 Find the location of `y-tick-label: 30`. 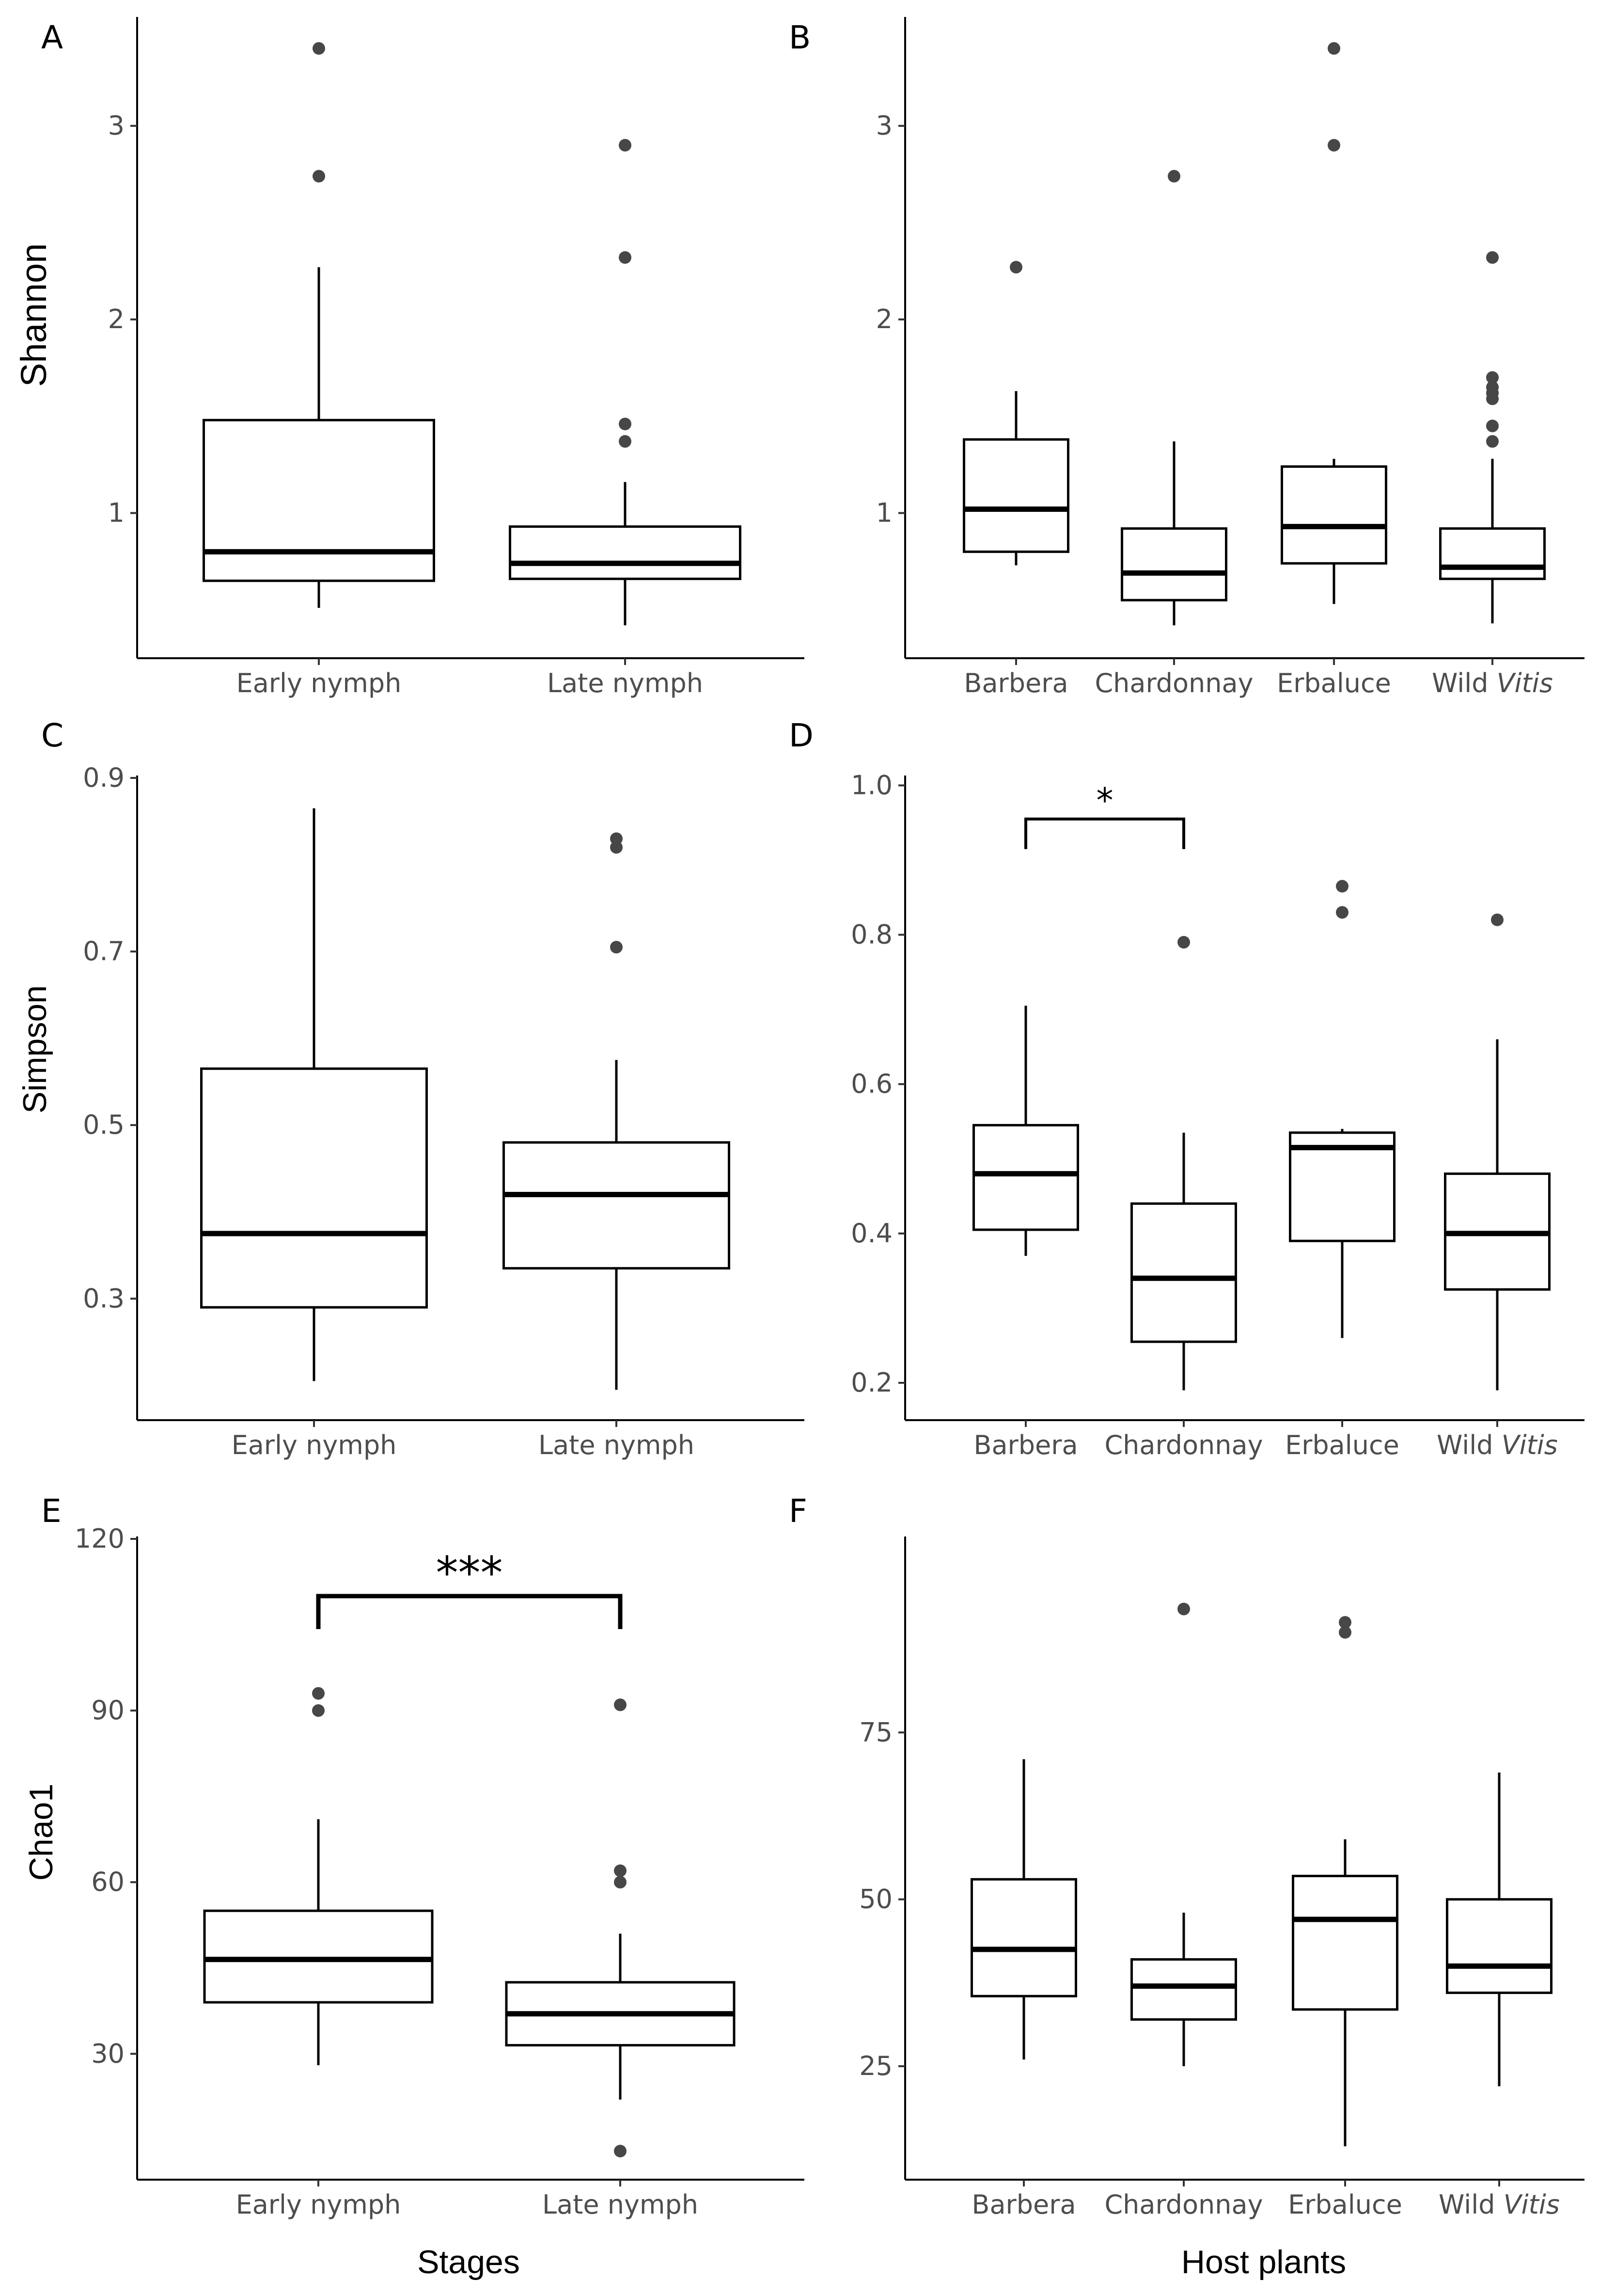

y-tick-label: 30 is located at coordinates (108, 2053).